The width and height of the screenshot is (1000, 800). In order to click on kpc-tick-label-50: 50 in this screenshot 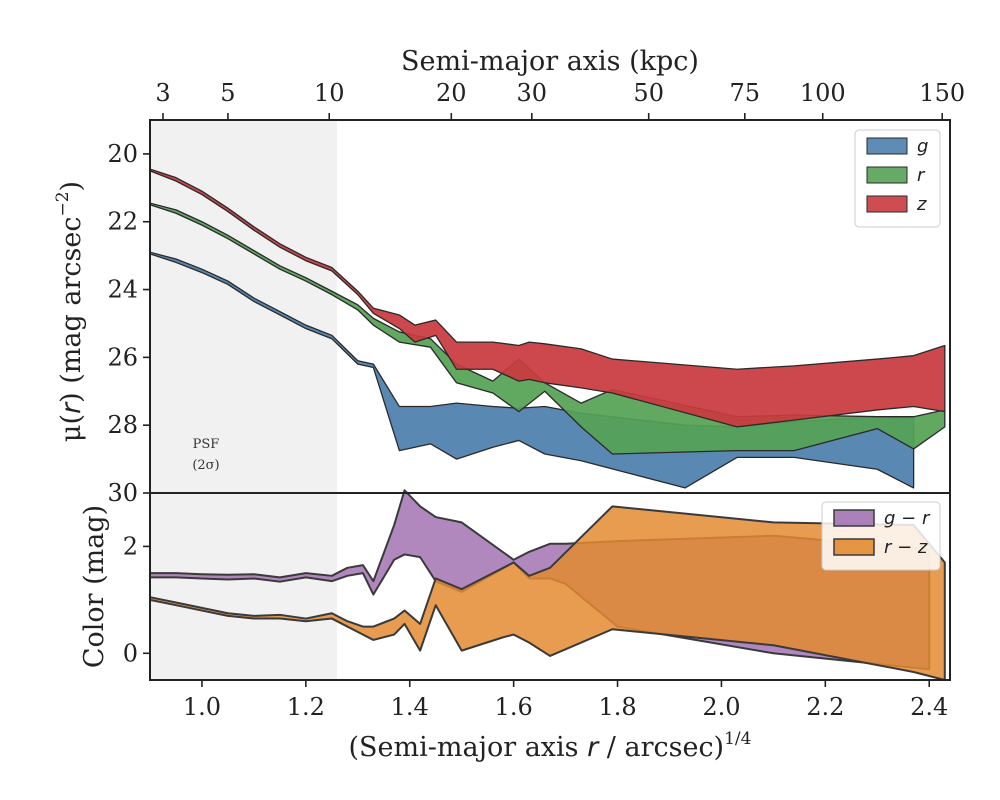, I will do `click(648, 93)`.